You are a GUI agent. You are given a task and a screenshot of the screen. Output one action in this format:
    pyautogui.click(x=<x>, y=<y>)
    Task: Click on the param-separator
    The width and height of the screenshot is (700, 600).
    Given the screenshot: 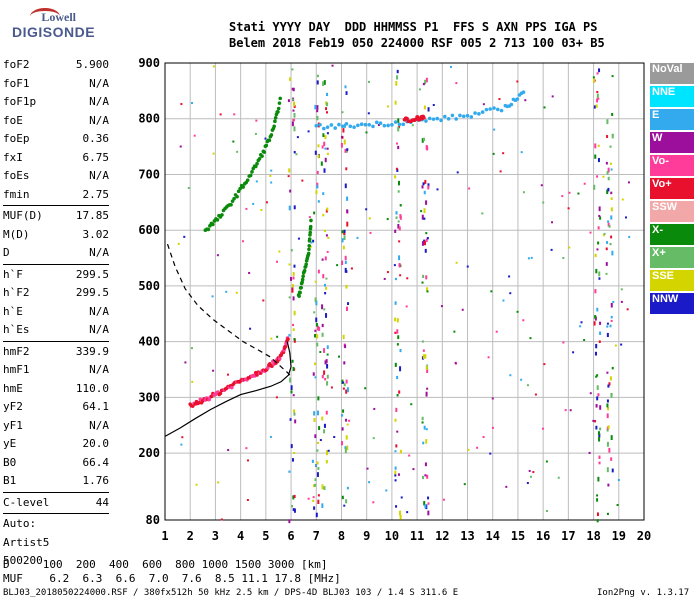 What is the action you would take?
    pyautogui.click(x=56, y=492)
    